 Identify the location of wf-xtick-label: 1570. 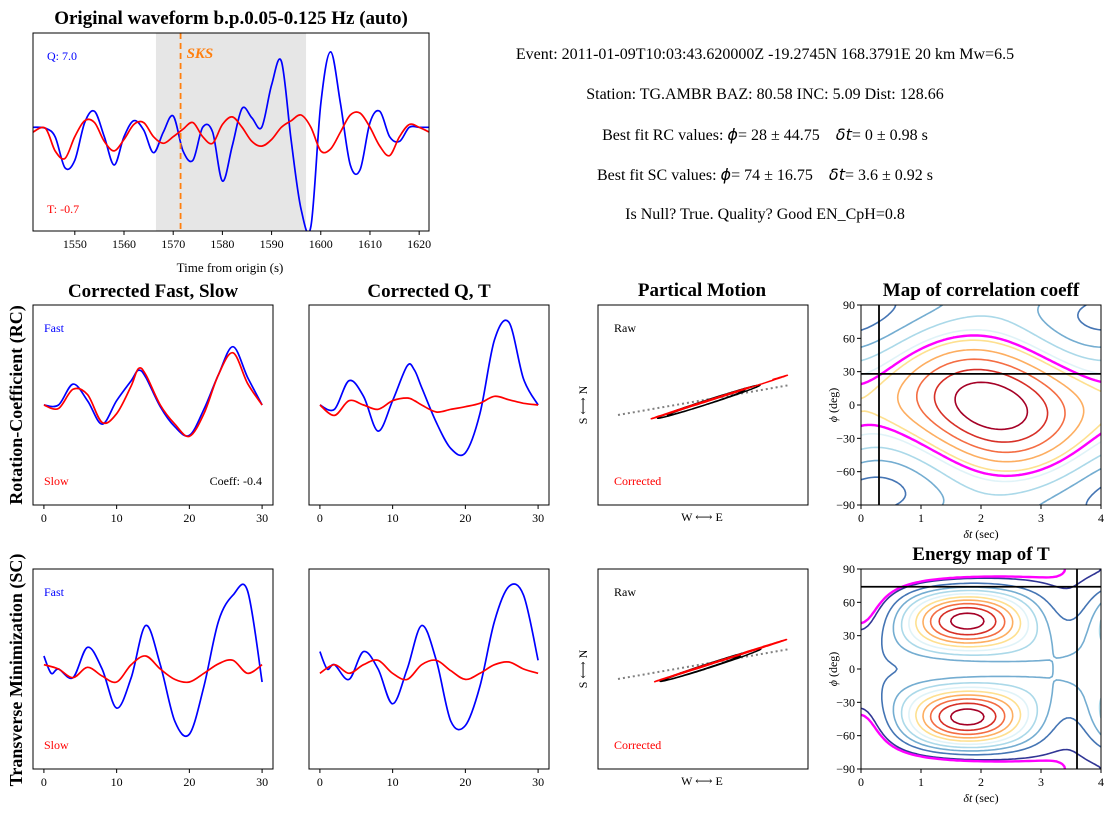
(173, 244).